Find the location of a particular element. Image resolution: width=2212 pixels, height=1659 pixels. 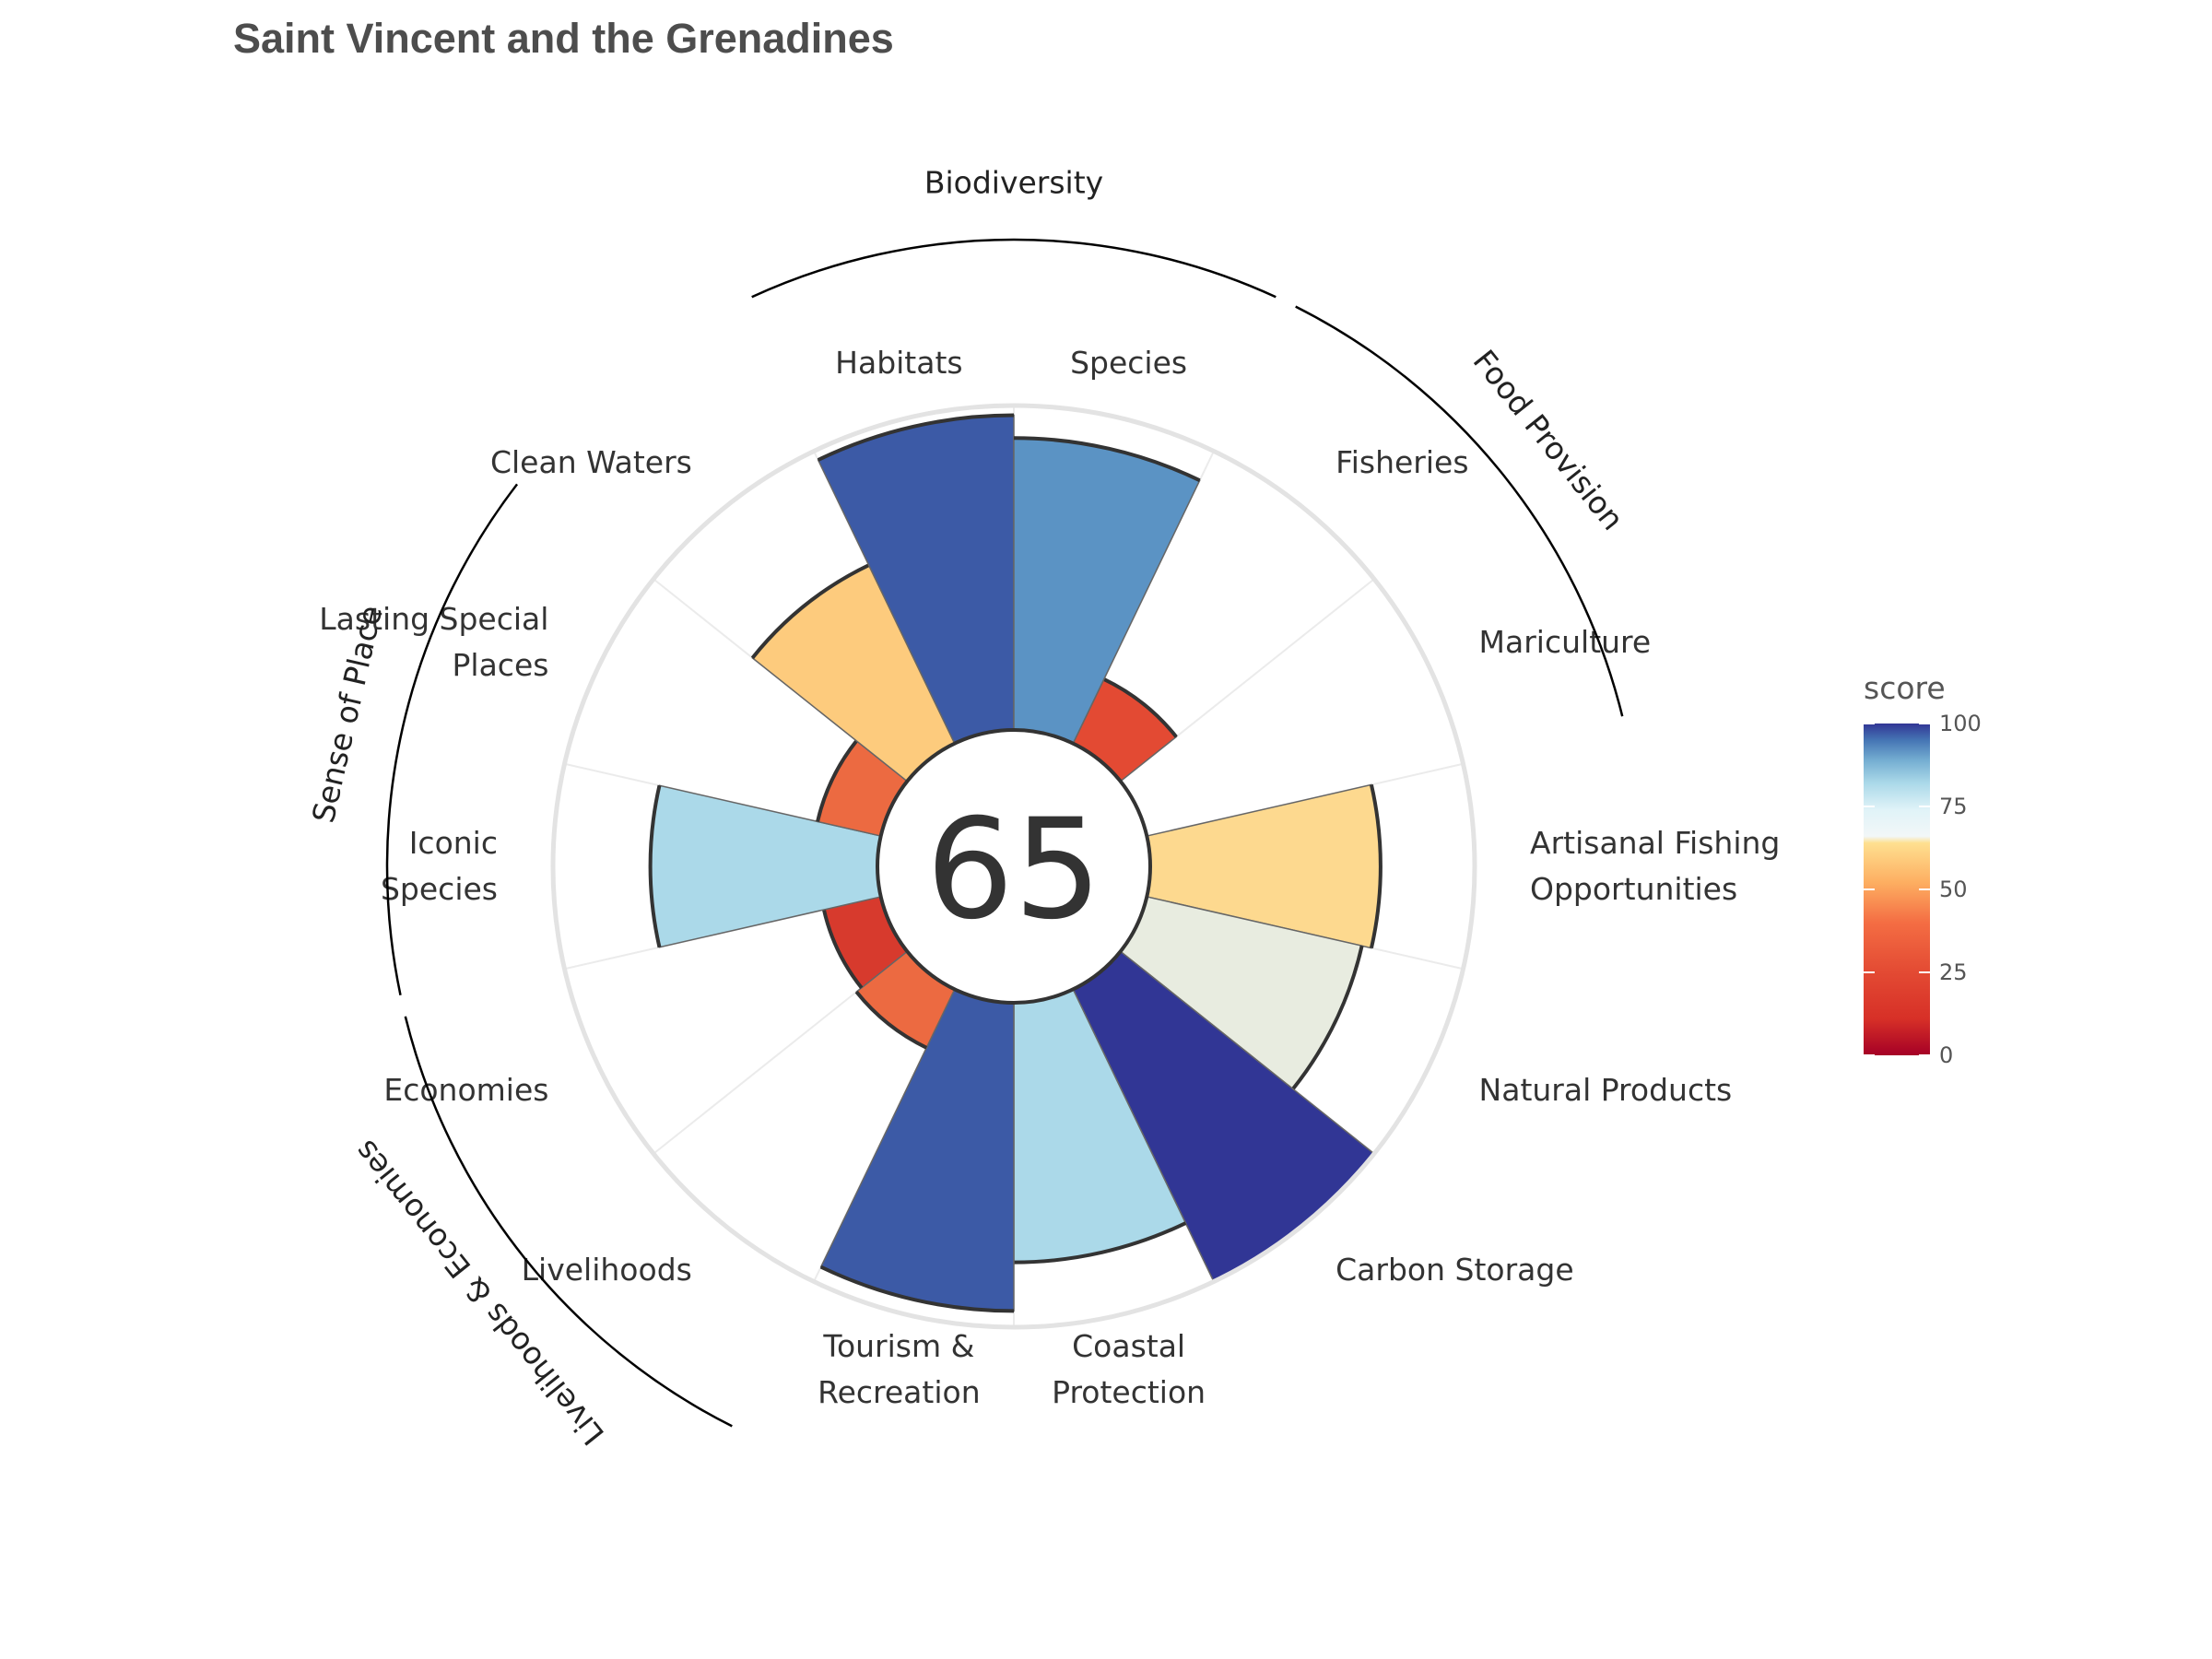

legend-tick-label: 25 is located at coordinates (1953, 972).